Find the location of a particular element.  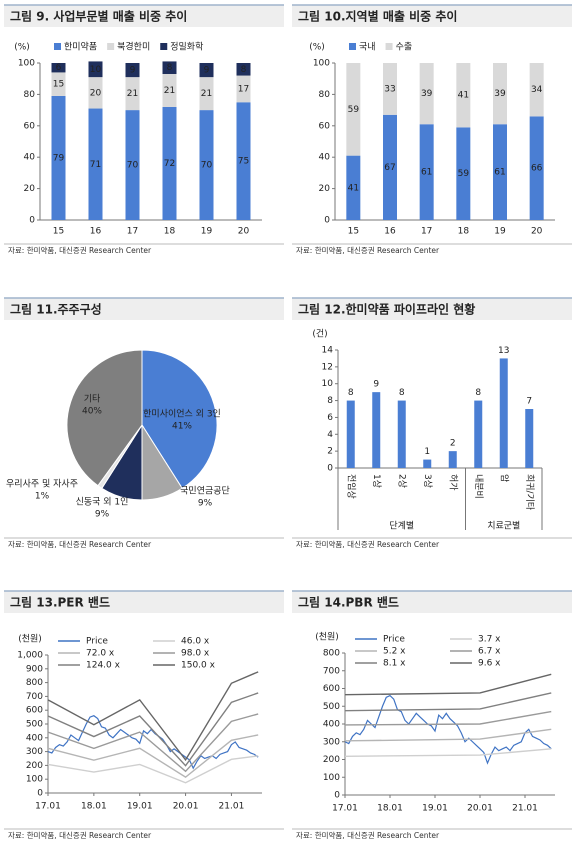

y-tick-label: 0 is located at coordinates (337, 796).